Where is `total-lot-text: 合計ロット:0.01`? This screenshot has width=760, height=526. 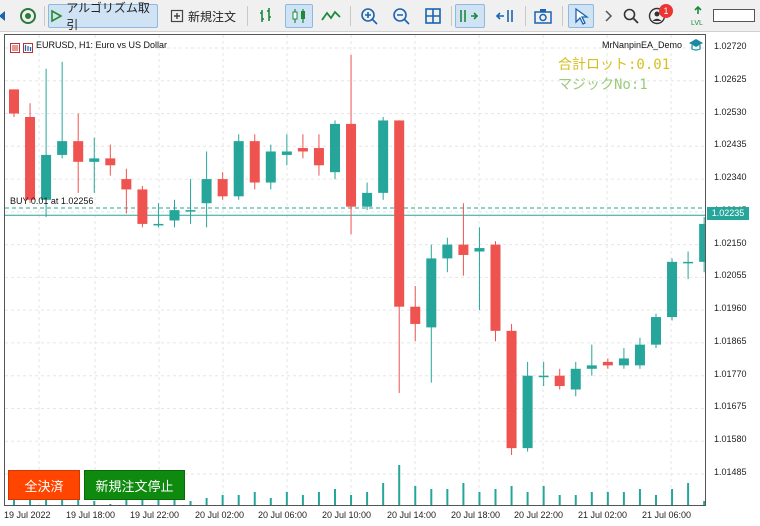
total-lot-text: 合計ロット:0.01 is located at coordinates (614, 65).